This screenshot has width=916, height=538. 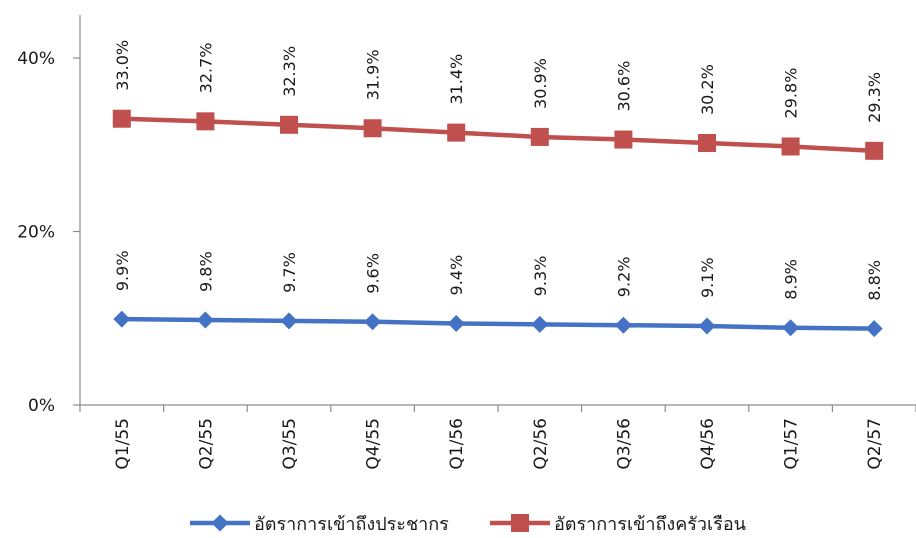 What do you see at coordinates (36, 59) in the screenshot?
I see `y-tick-label: 40%` at bounding box center [36, 59].